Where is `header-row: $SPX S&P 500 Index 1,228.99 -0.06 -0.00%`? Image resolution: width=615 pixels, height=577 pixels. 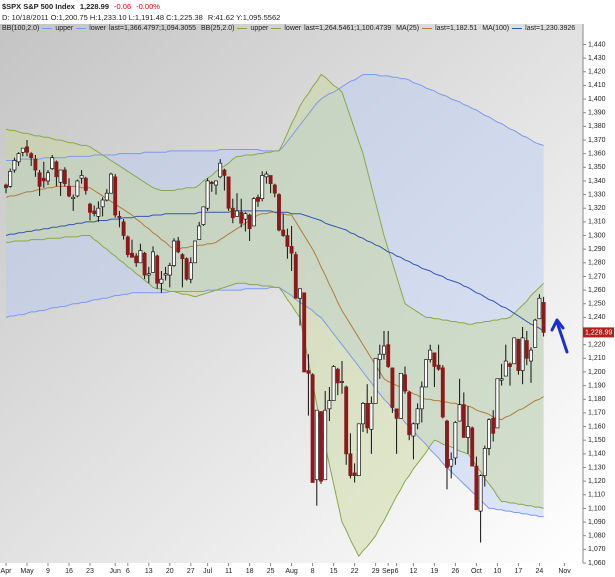 header-row: $SPX S&P 500 Index 1,228.99 -0.06 -0.00% is located at coordinates (288, 6).